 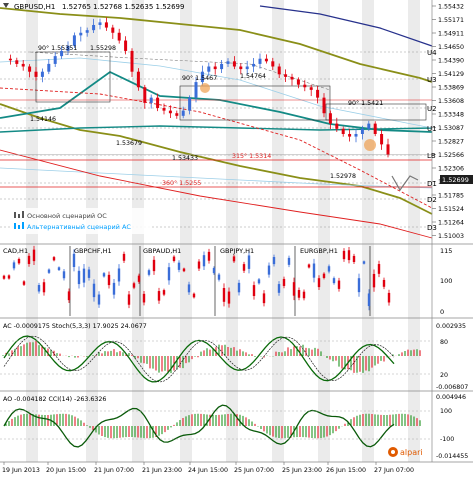 What do you see at coordinates (451, 196) in the screenshot?
I see `price-tick-14: 1.51785` at bounding box center [451, 196].